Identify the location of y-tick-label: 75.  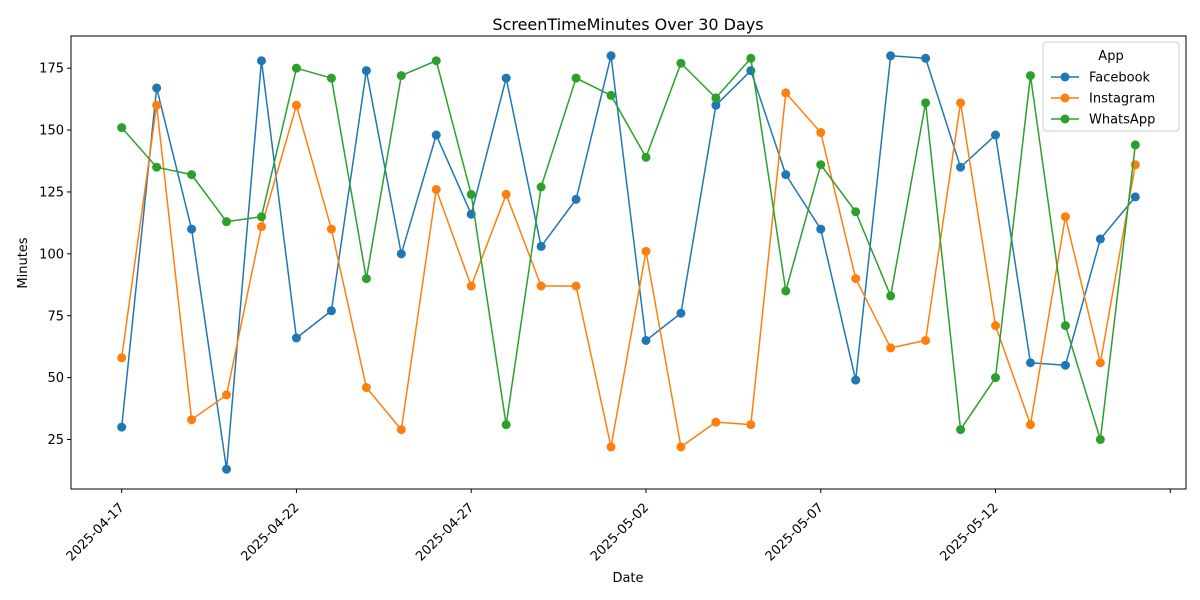
(55, 316).